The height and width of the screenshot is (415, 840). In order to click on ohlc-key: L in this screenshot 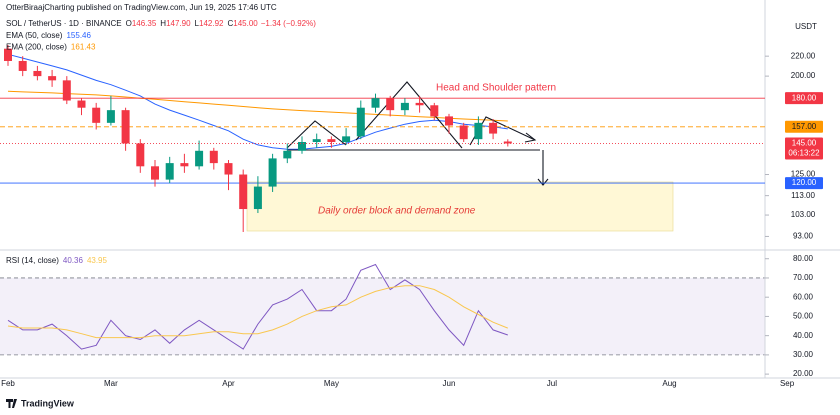, I will do `click(197, 23)`.